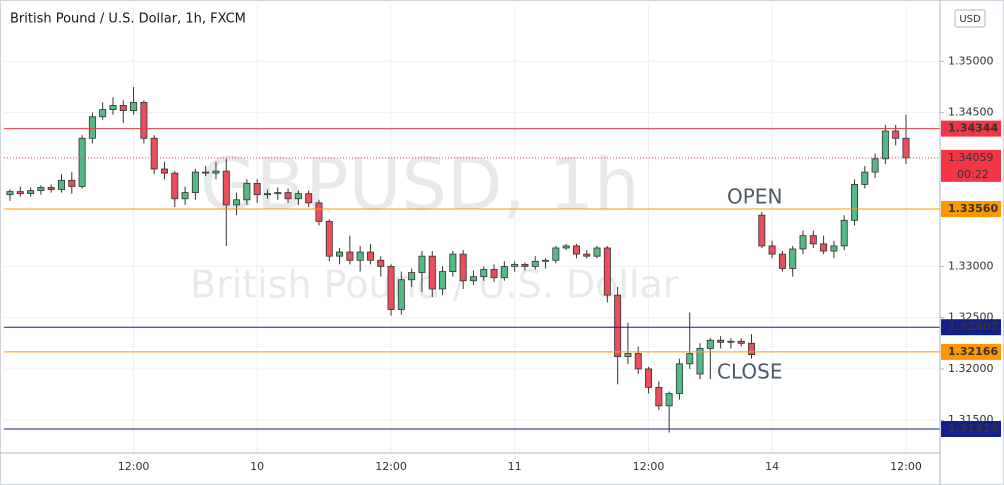  Describe the element at coordinates (973, 326) in the screenshot. I see `level-label: 1.32407` at that location.